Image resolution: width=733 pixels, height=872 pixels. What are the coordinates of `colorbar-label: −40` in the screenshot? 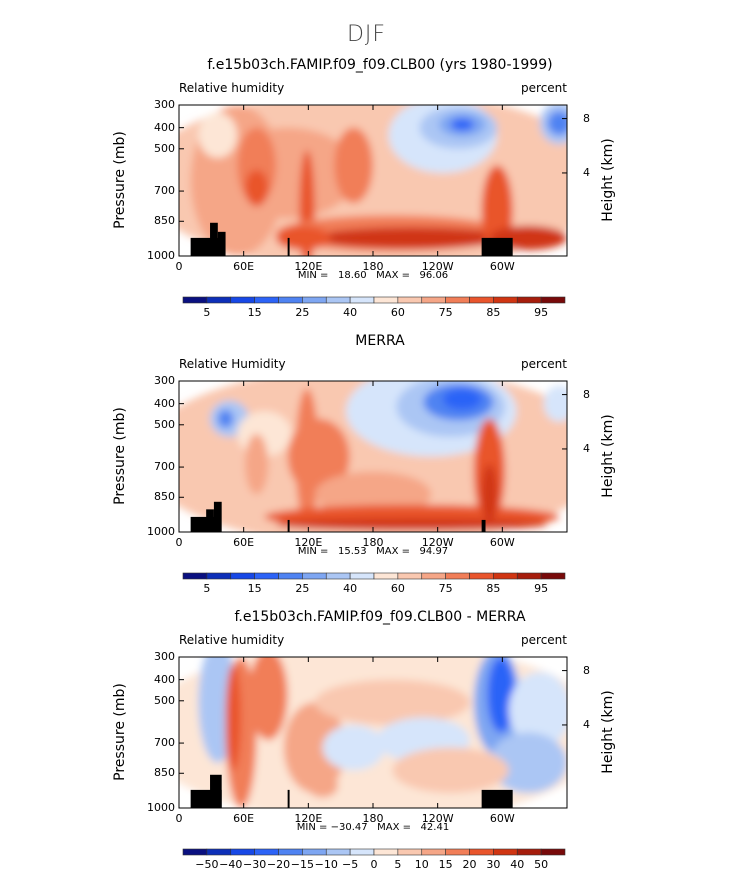 It's located at (231, 864).